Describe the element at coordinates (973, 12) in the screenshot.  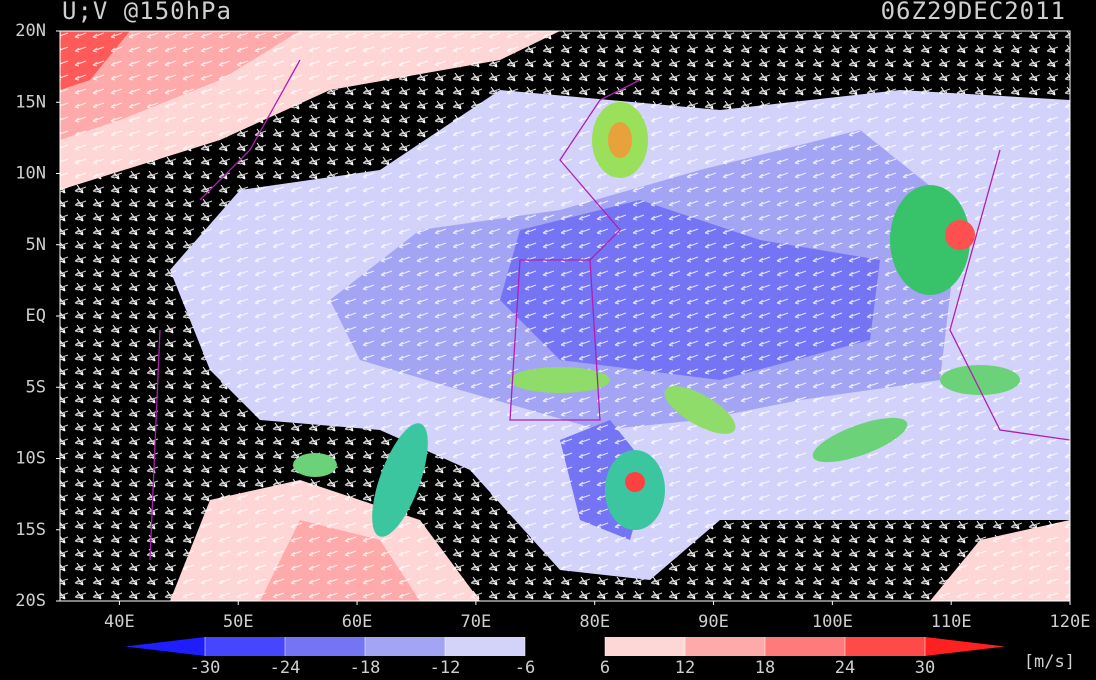
I see `timestamp: 06Z29DEC2011` at that location.